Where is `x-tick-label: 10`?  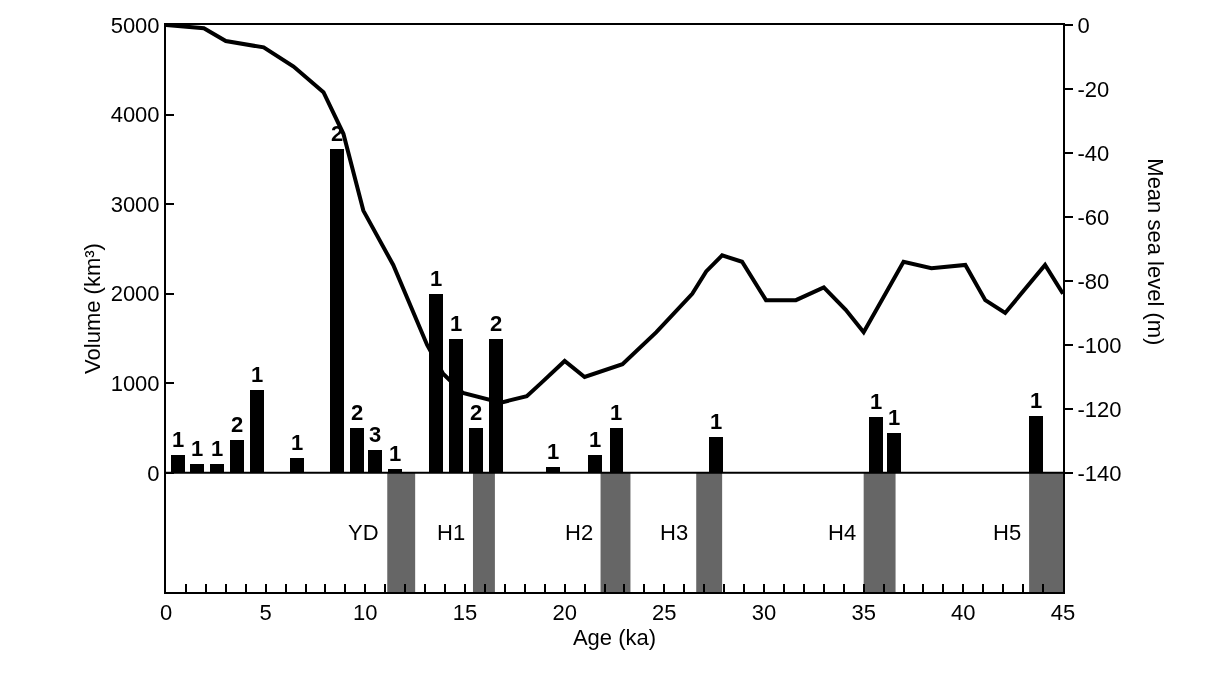
x-tick-label: 10 is located at coordinates (365, 613).